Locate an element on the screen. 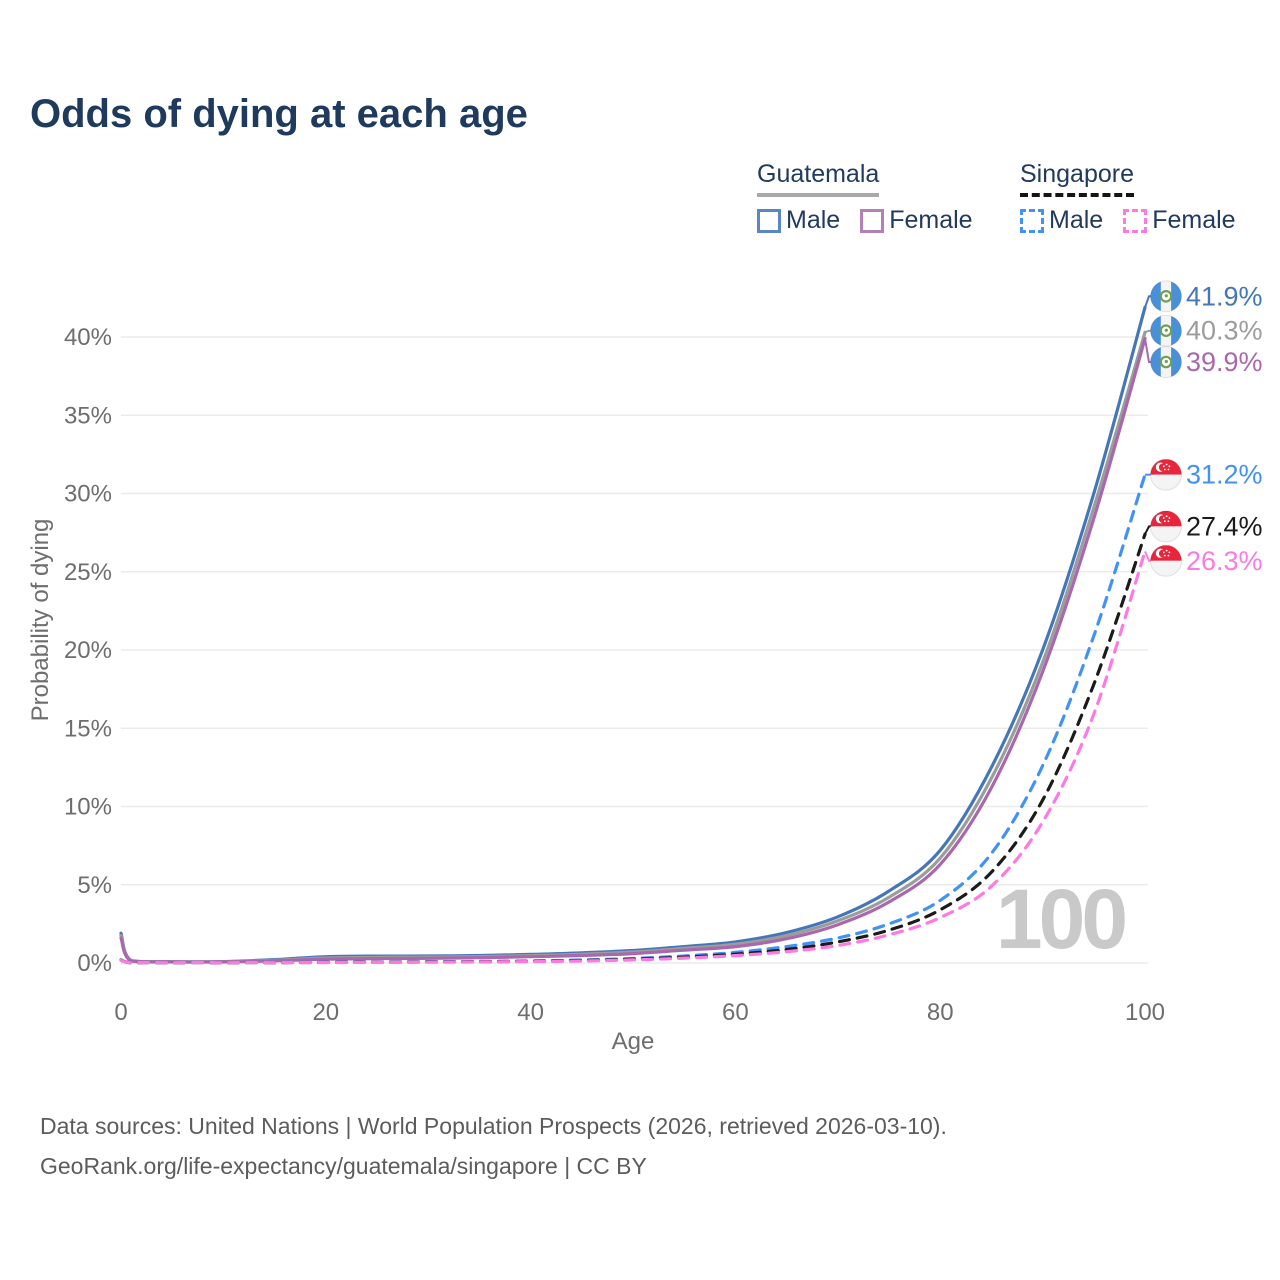  age-indicator-watermark: 100 is located at coordinates (1062, 919).